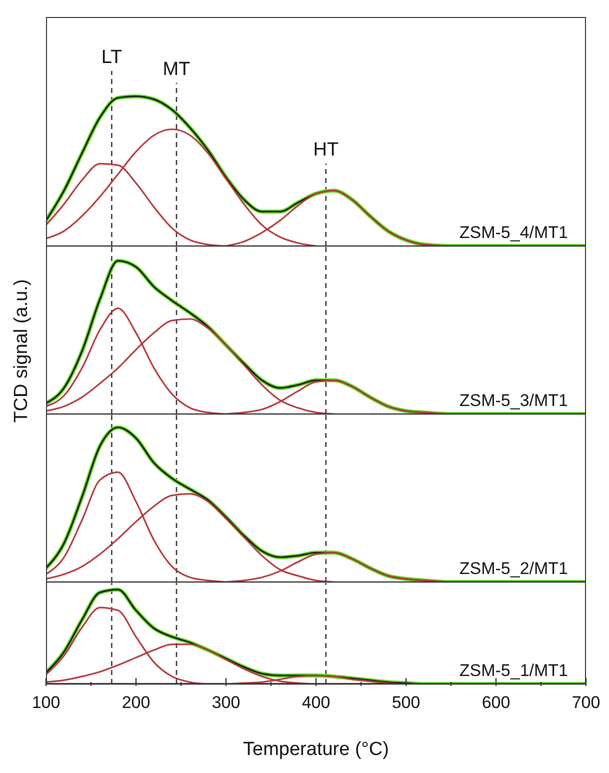 The height and width of the screenshot is (773, 609). What do you see at coordinates (513, 233) in the screenshot?
I see `annotation: ZSM-5_4/MT1` at bounding box center [513, 233].